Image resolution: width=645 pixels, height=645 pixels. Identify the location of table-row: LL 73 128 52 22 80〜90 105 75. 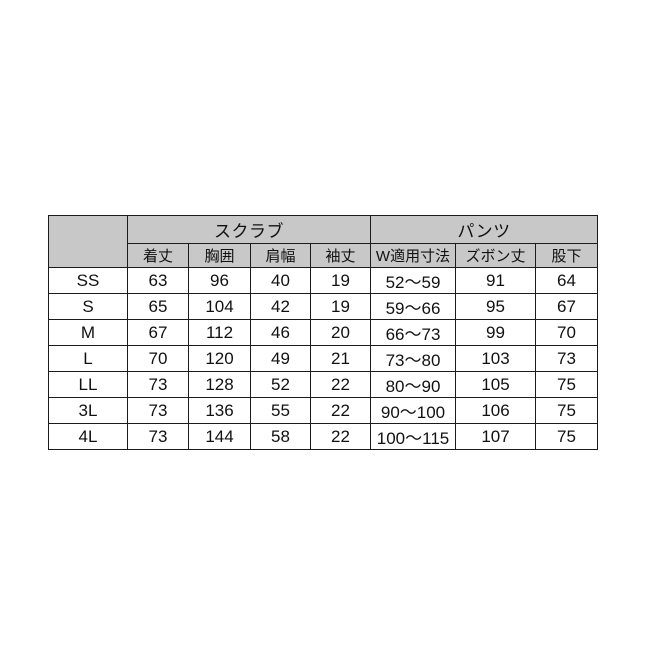
(323, 384).